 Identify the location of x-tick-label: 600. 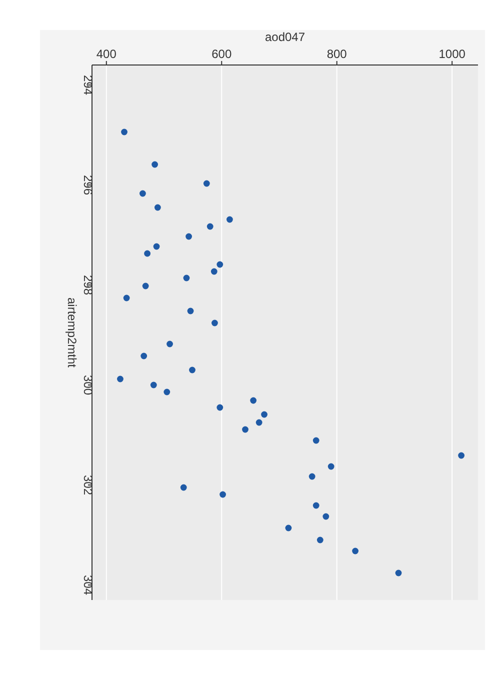
(222, 54).